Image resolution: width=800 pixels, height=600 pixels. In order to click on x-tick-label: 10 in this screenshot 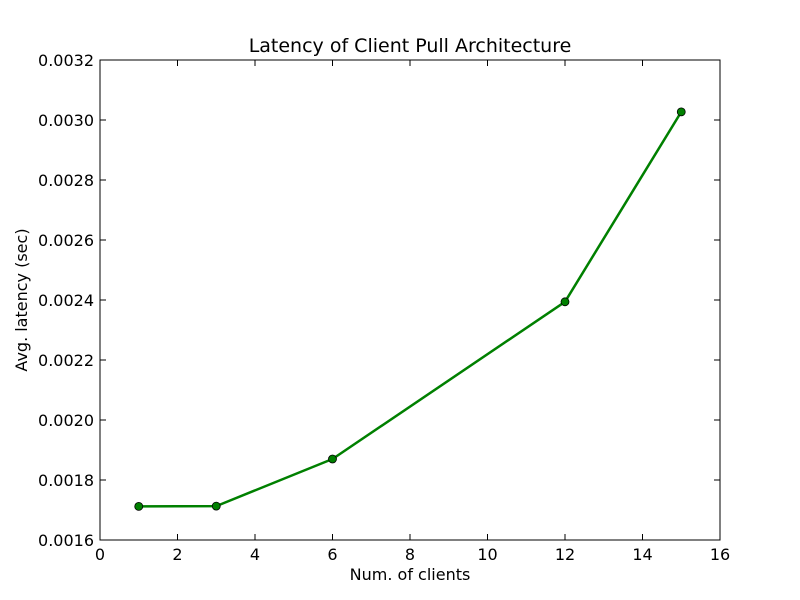, I will do `click(487, 554)`.